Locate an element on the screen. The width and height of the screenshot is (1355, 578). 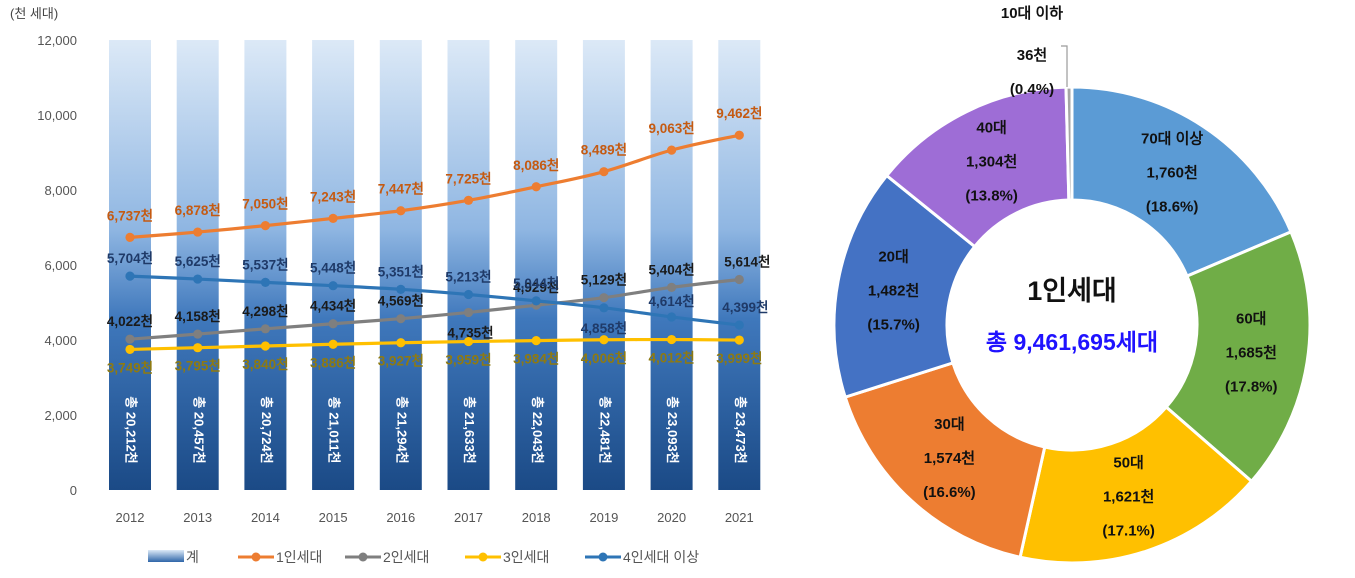
total-bar-label: 총 23,093천 is located at coordinates (672, 429).